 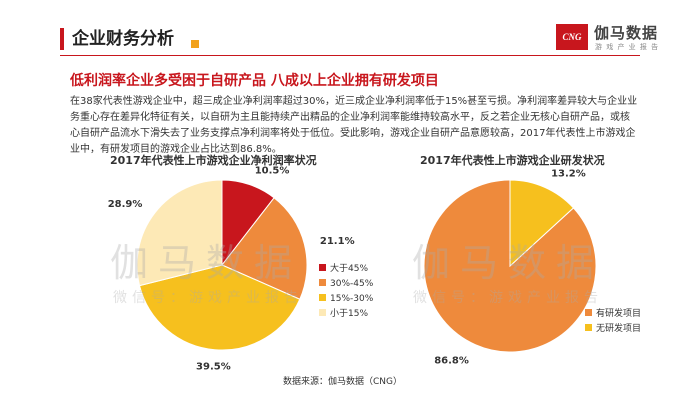 What do you see at coordinates (254, 81) in the screenshot?
I see `section-headline: 低利润率企业多受困于自研产品 八成以上企业拥有研发项目` at bounding box center [254, 81].